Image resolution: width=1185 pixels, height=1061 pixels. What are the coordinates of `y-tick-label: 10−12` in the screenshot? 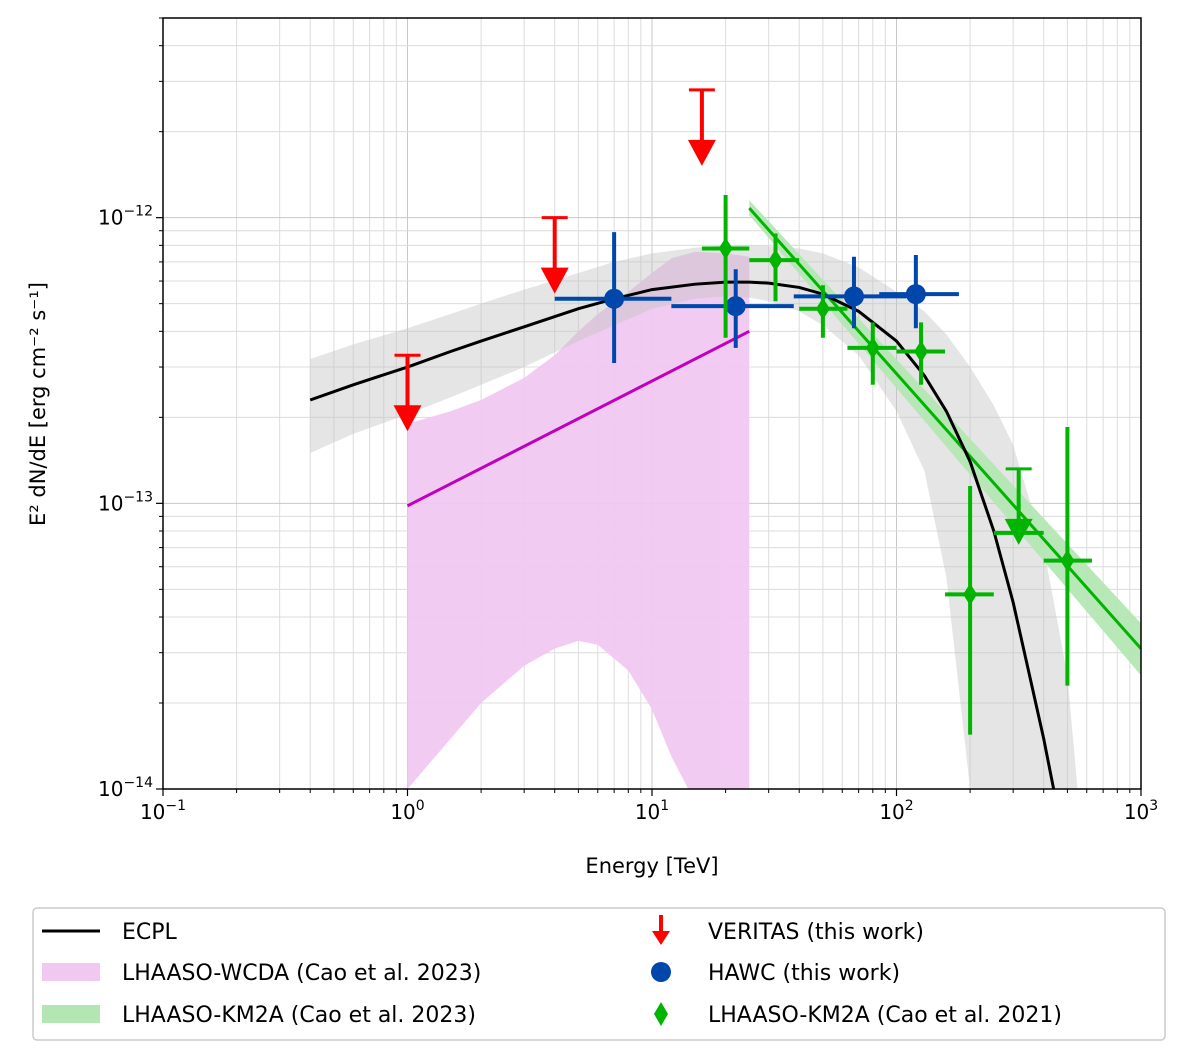 It's located at (125, 217).